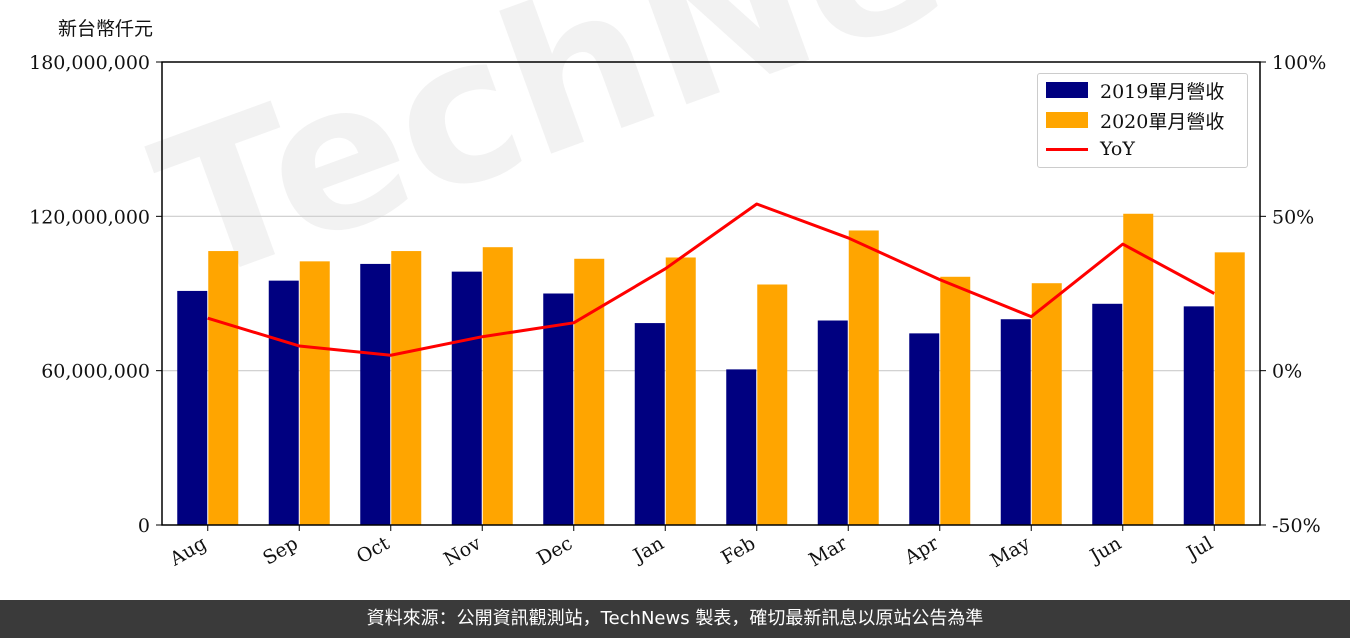  I want to click on legend-label-yoy: YoY, so click(1117, 149).